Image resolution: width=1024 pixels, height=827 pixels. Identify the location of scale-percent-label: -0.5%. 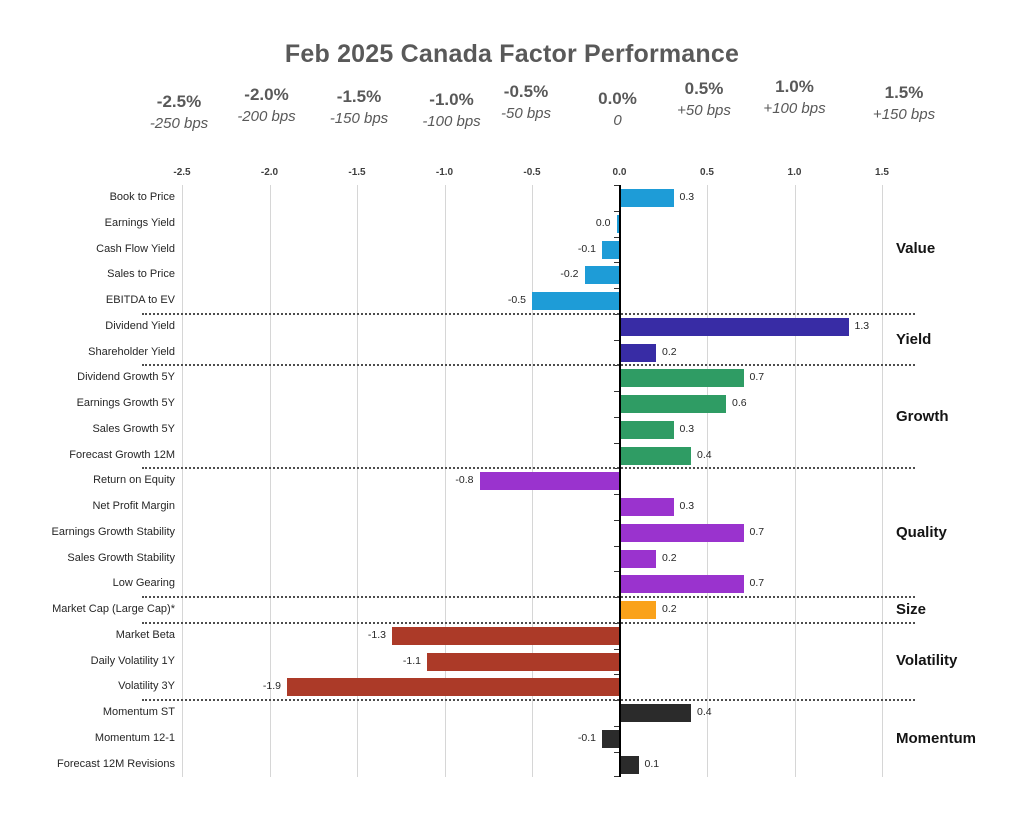
(526, 91).